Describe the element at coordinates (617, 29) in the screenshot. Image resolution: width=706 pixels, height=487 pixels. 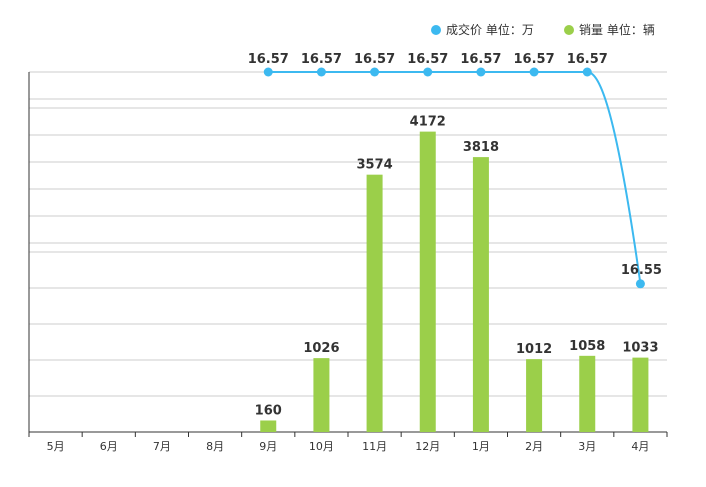
I see `legend-label-sales: 销量 单位：辆` at that location.